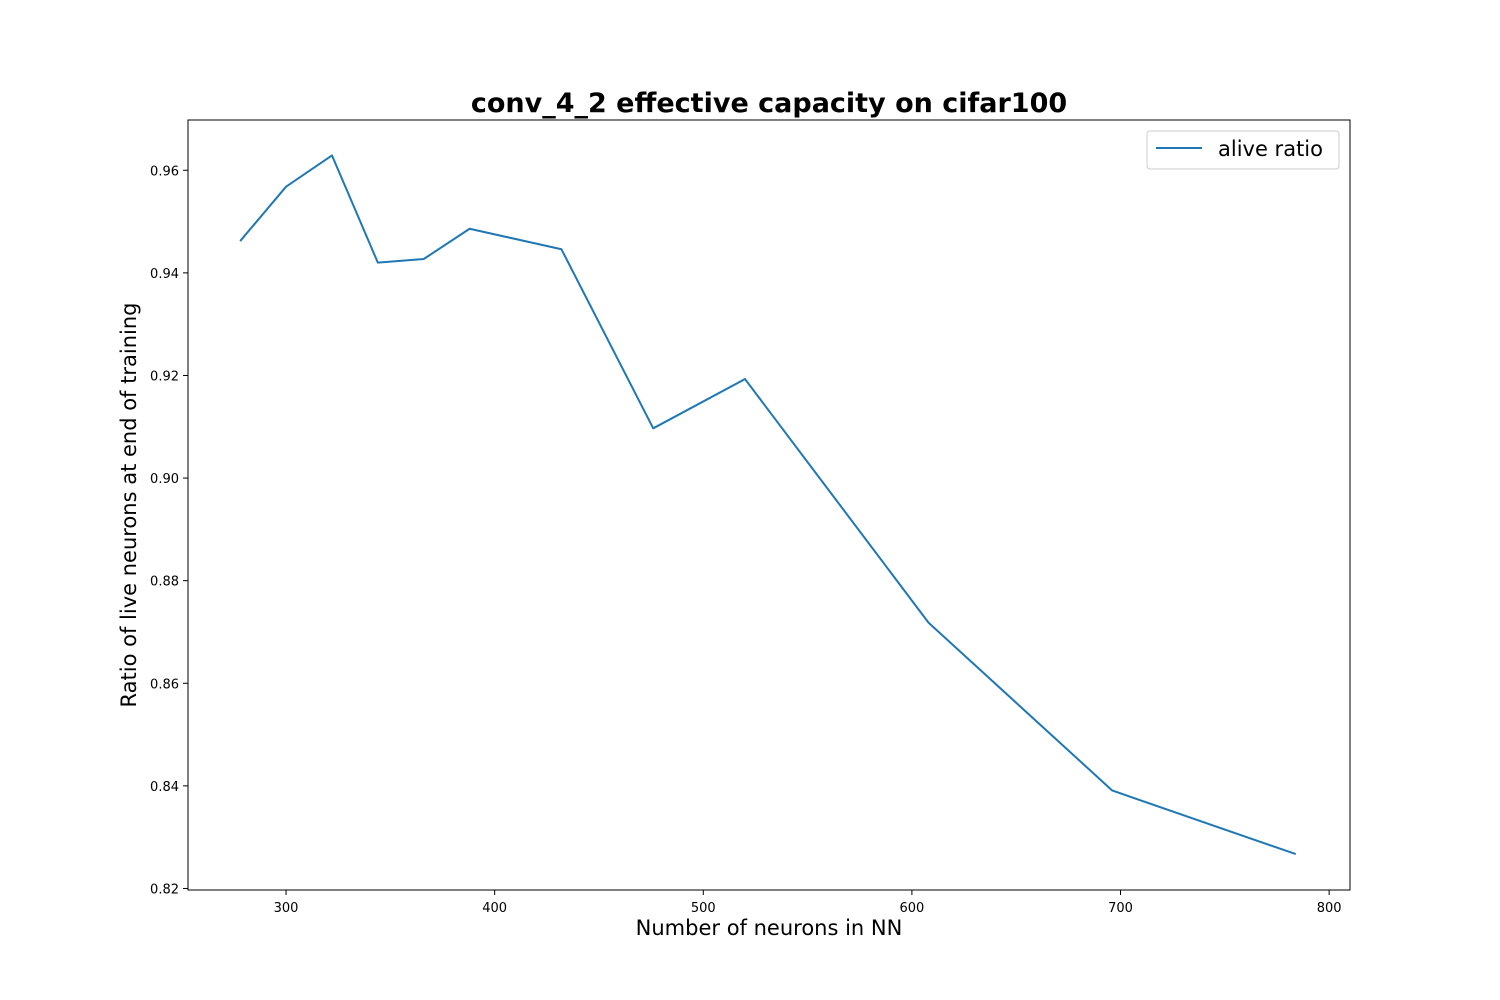 This screenshot has width=1500, height=1000. I want to click on x-tick-label: 300, so click(286, 908).